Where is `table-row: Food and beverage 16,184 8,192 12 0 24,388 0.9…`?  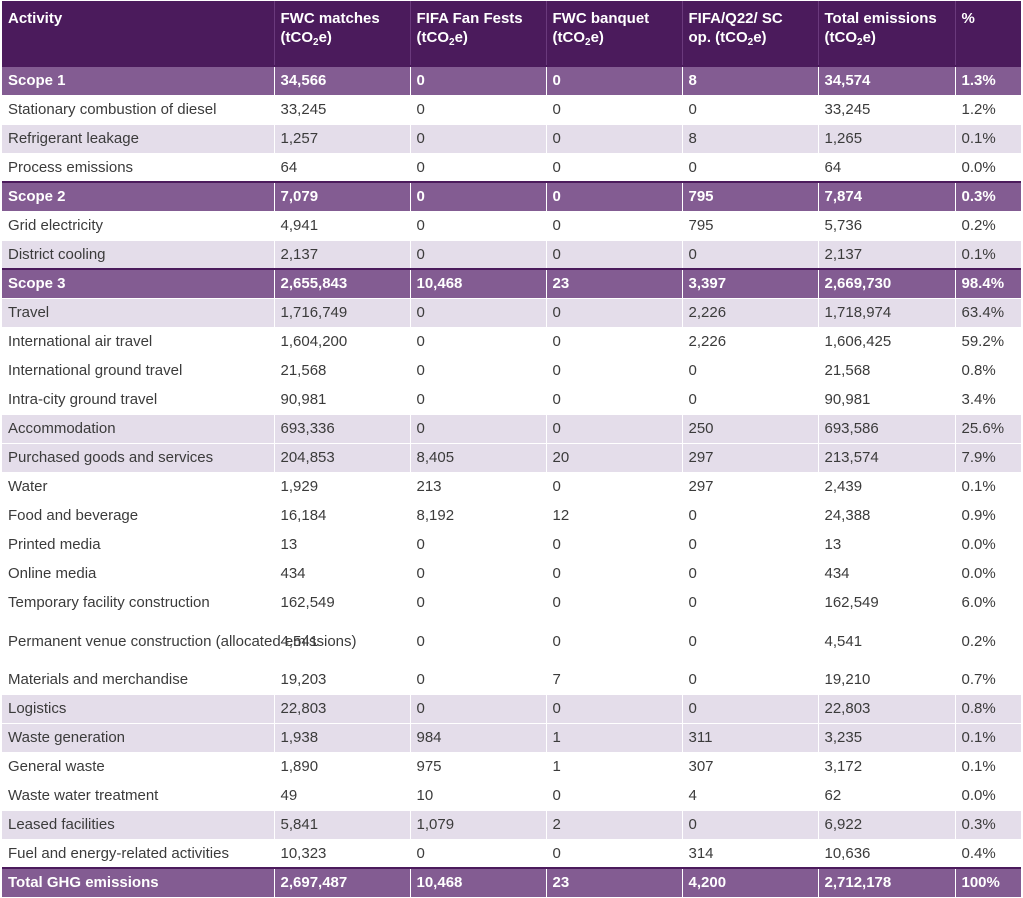
table-row: Food and beverage 16,184 8,192 12 0 24,388 0.9… is located at coordinates (511, 516).